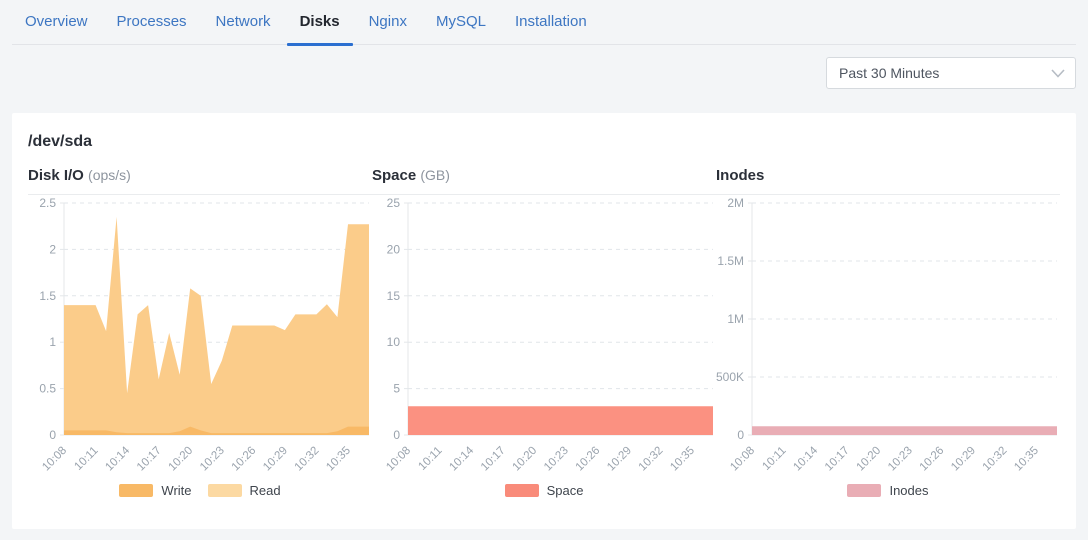  Describe the element at coordinates (47, 389) in the screenshot. I see `y-axis-label: 0.5` at that location.